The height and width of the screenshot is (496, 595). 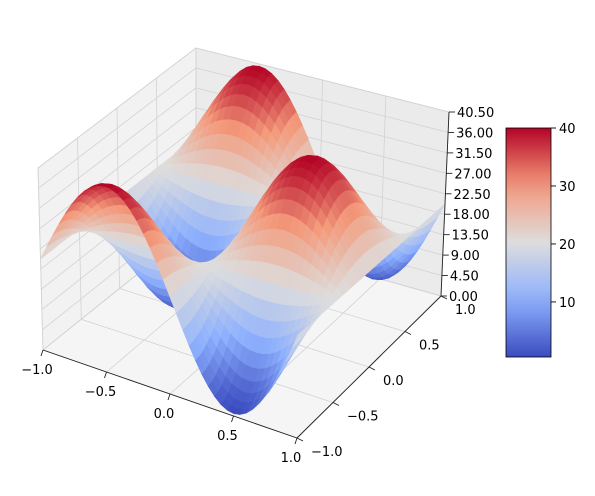 I want to click on z-tick-label: 9.00, so click(x=465, y=256).